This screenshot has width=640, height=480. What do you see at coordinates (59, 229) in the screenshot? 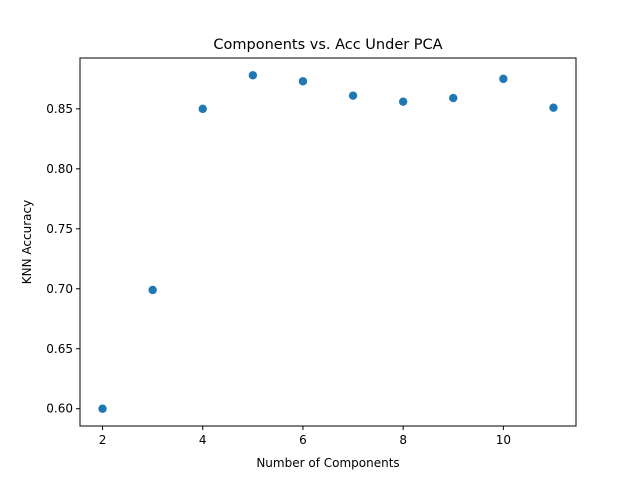
I see `y-tick-label: 0.75` at bounding box center [59, 229].